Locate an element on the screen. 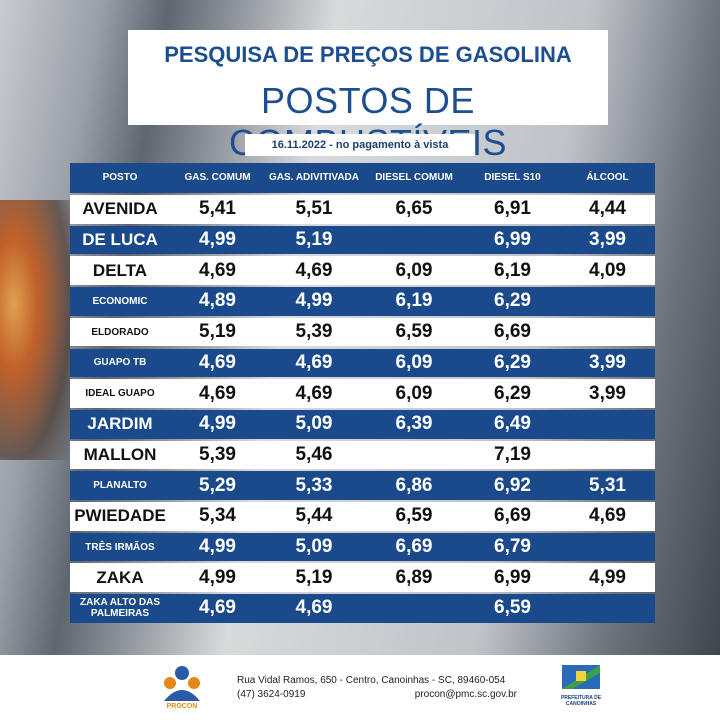 The image size is (720, 720). column-header: GAS. COMUM is located at coordinates (217, 177).